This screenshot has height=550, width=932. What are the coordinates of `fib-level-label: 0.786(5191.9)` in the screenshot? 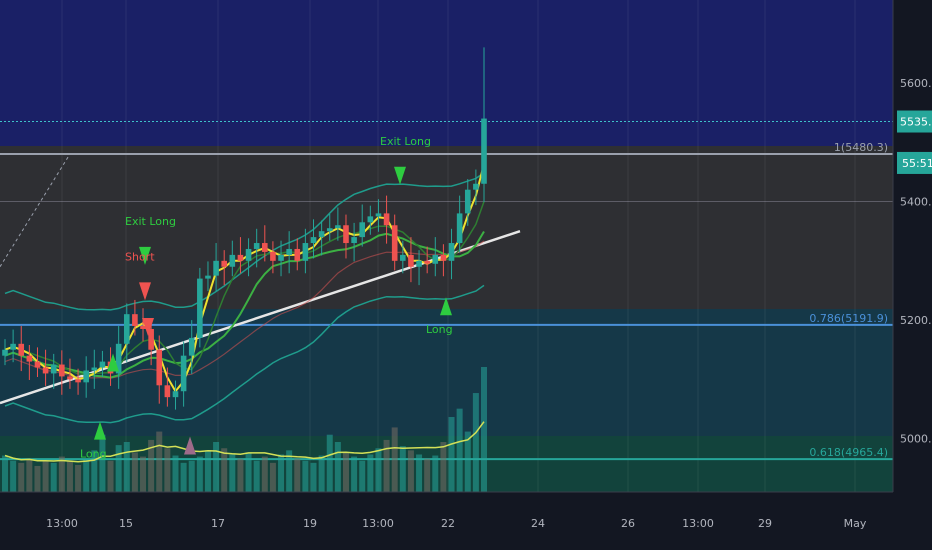 It's located at (848, 318).